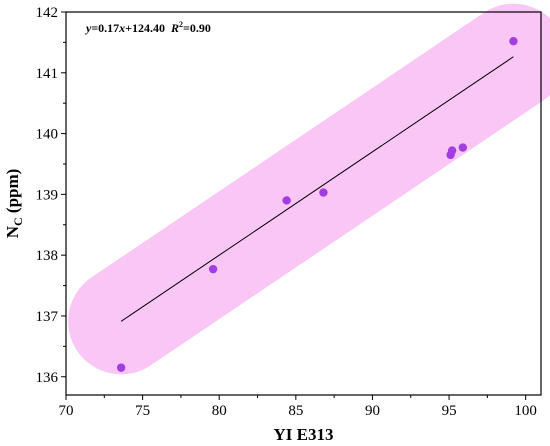  Describe the element at coordinates (47, 378) in the screenshot. I see `y-tick-label: 136` at that location.